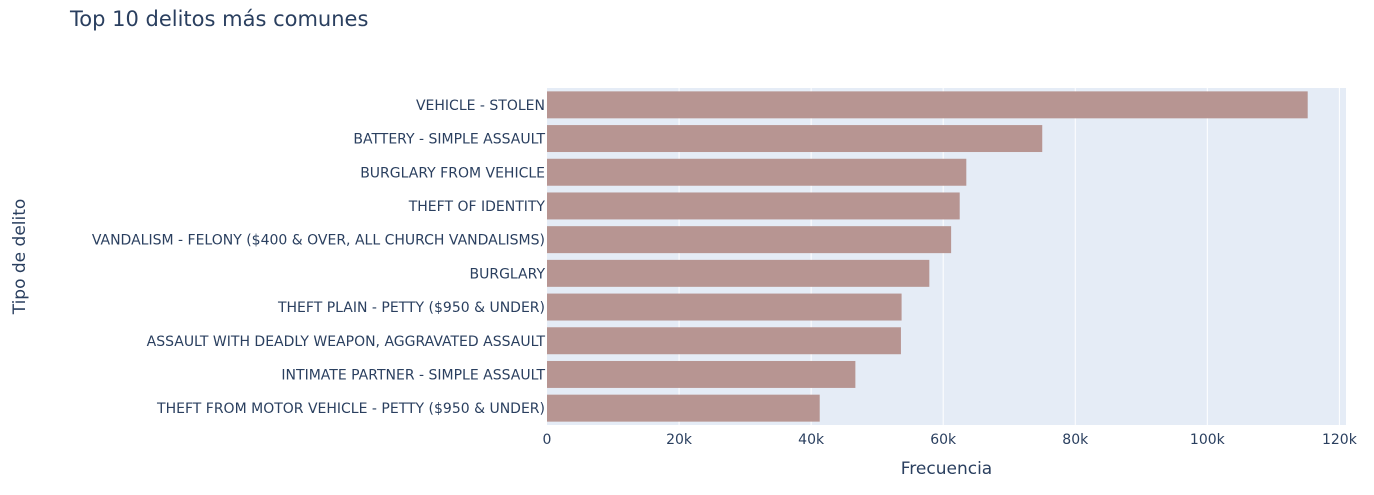  What do you see at coordinates (1075, 440) in the screenshot?
I see `x-tick-label: 80k` at bounding box center [1075, 440].